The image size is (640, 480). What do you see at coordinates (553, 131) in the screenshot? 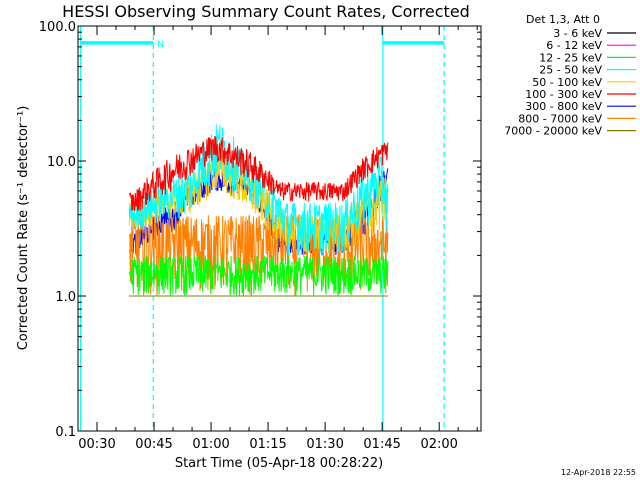
I see `legend-label: 7000 - 20000 keV` at bounding box center [553, 131].